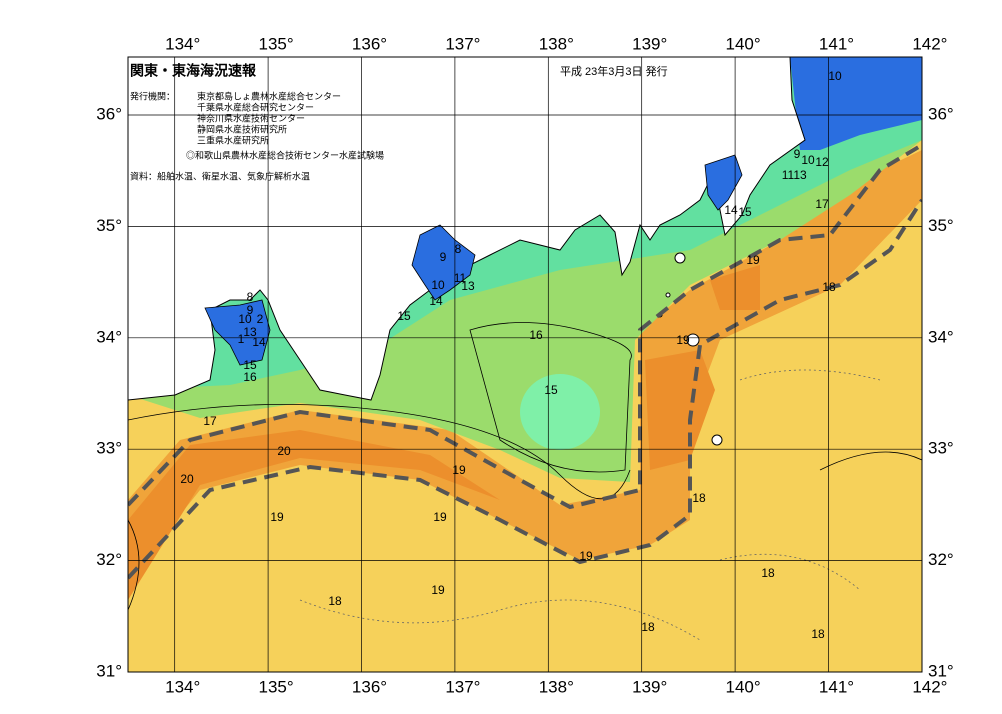  What do you see at coordinates (941, 670) in the screenshot?
I see `lat-label-right: 31°` at bounding box center [941, 670].